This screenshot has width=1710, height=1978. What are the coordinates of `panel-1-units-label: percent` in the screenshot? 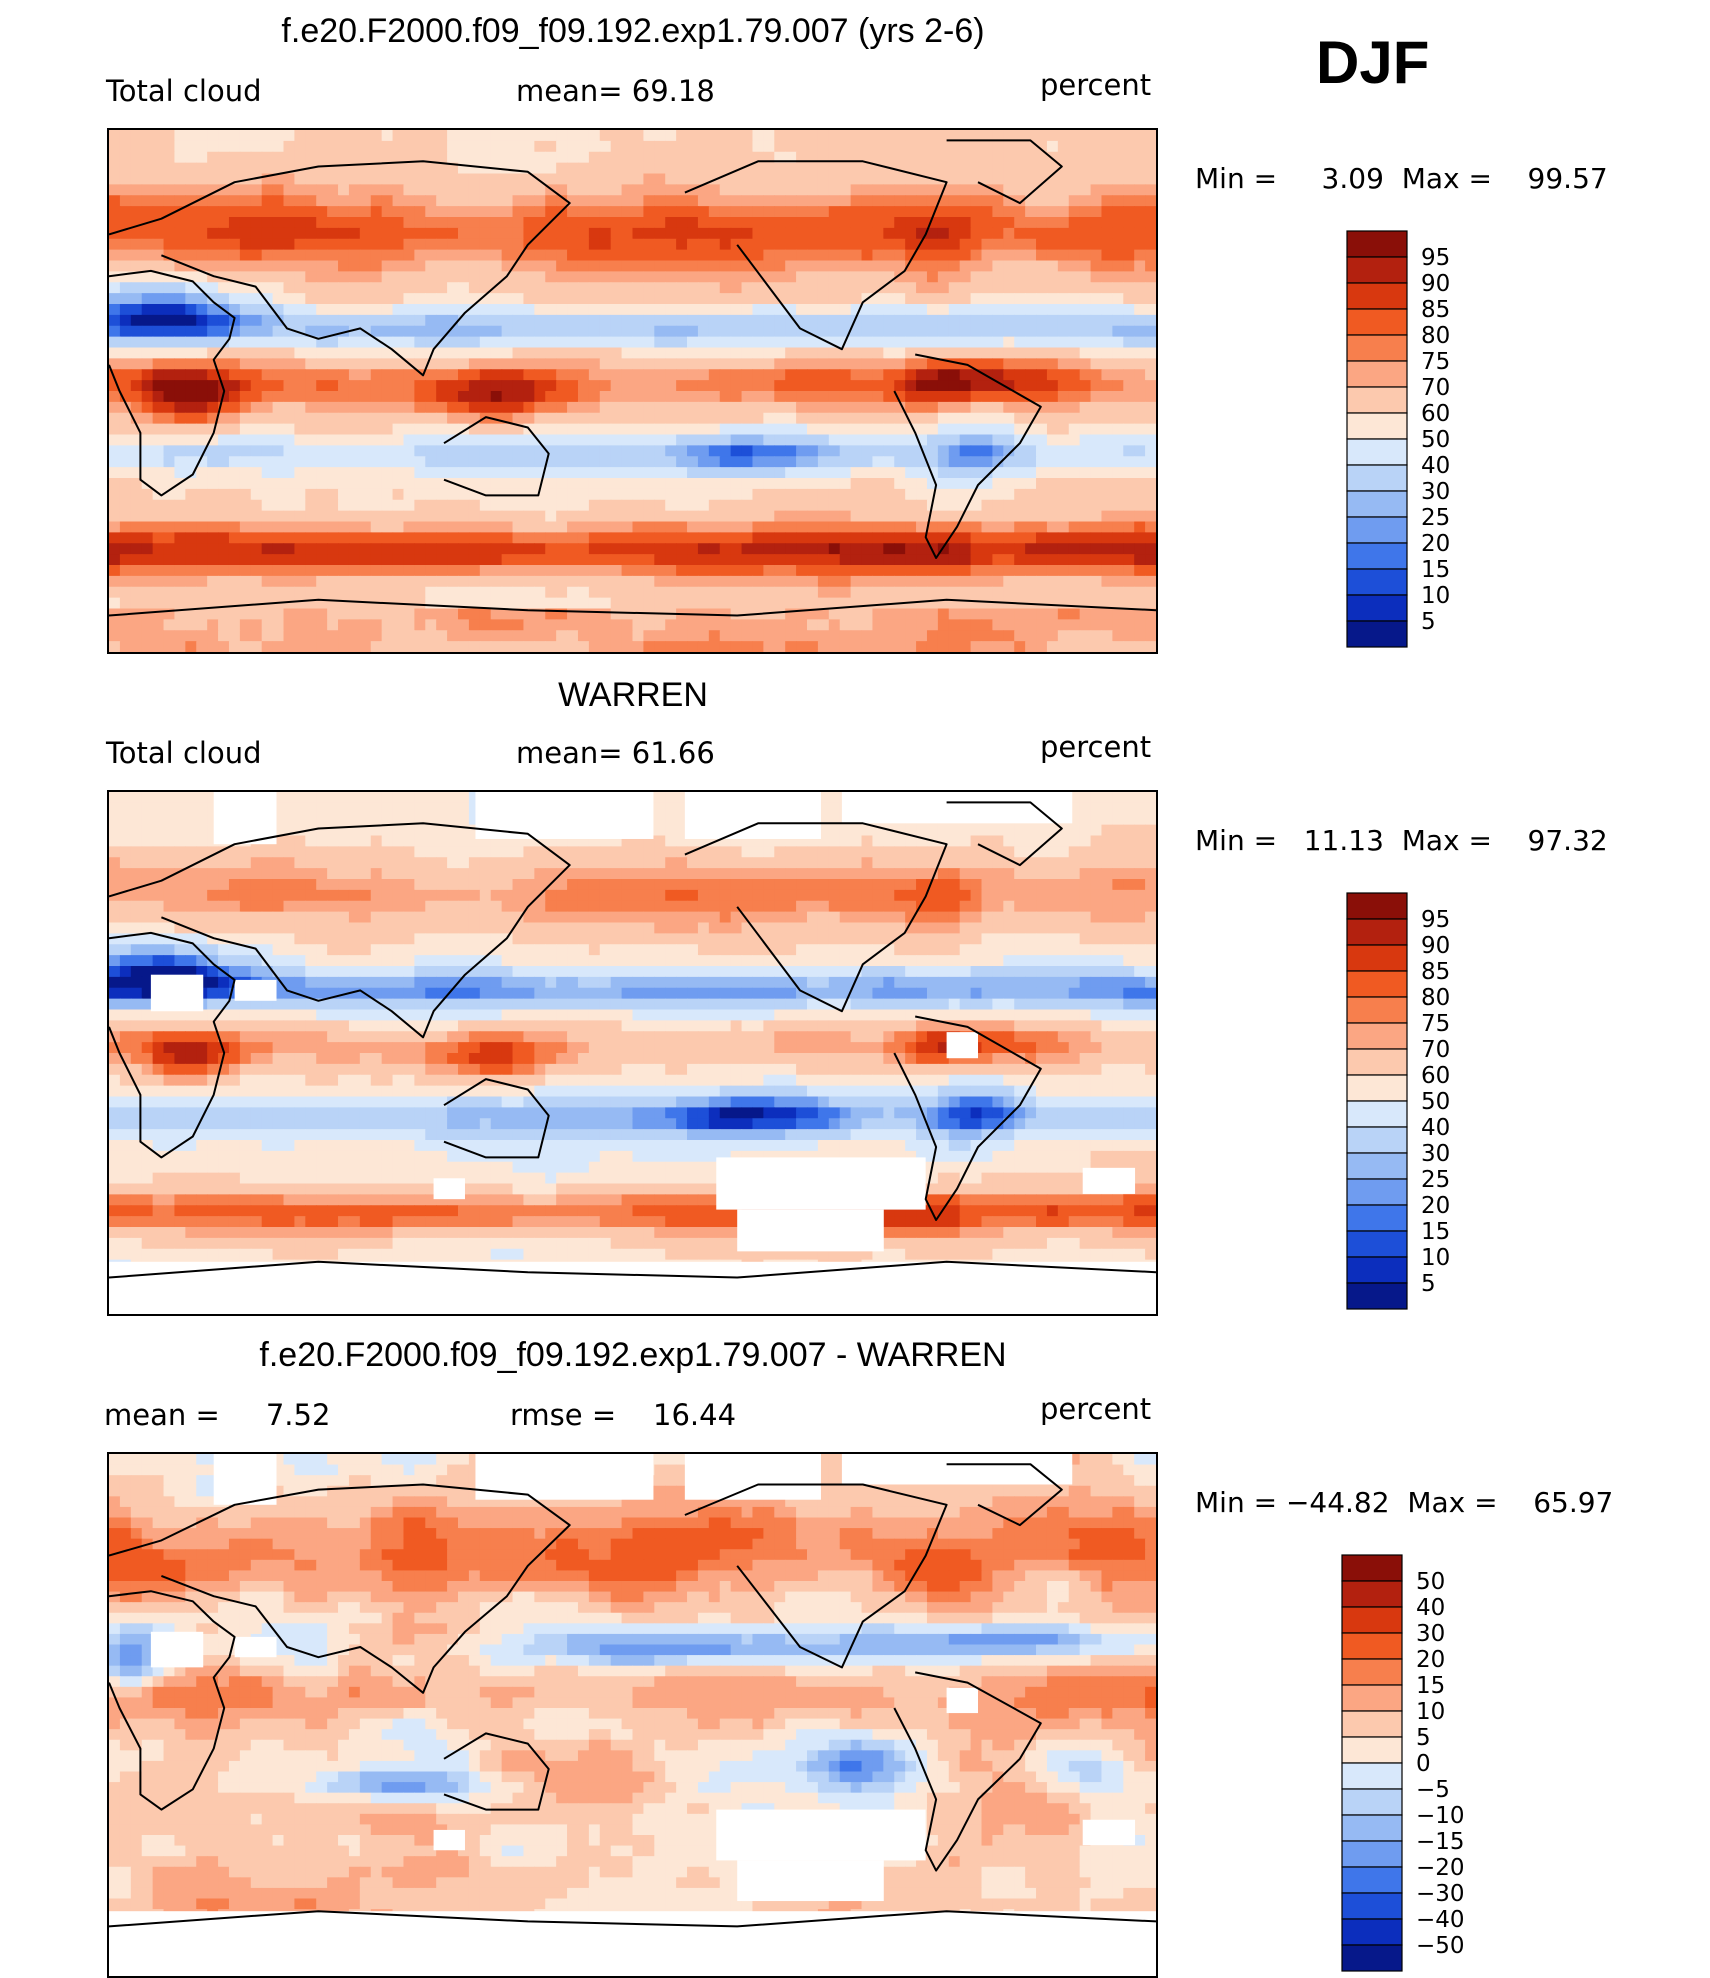 It's located at (1096, 85).